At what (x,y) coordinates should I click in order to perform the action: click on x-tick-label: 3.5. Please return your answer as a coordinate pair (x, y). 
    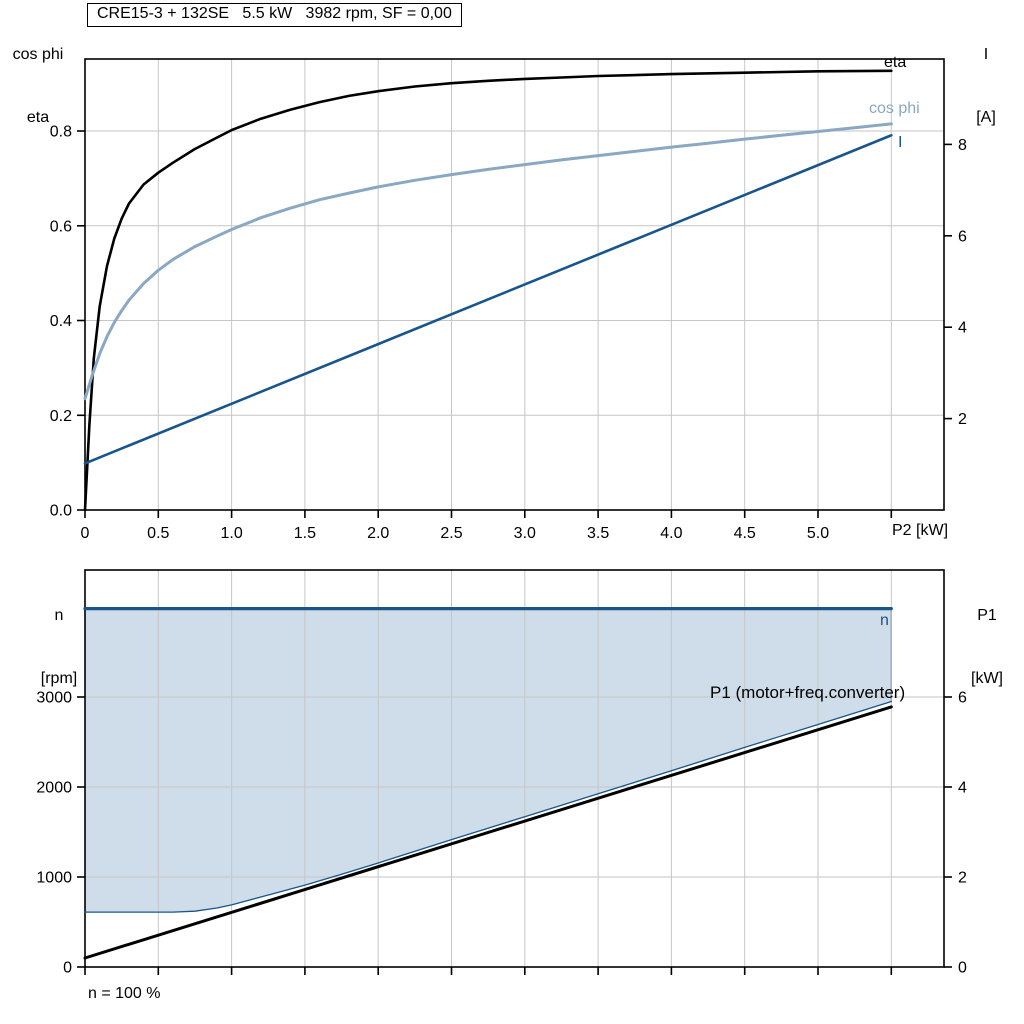
    Looking at the image, I should click on (598, 533).